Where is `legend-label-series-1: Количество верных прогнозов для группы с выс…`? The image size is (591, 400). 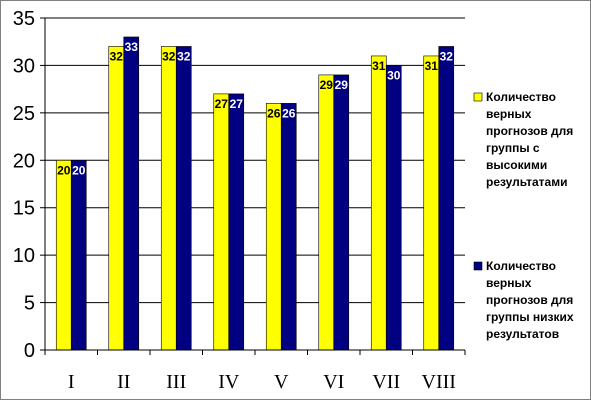
legend-label-series-1: Количество верных прогнозов для группы с выс… is located at coordinates (529, 139).